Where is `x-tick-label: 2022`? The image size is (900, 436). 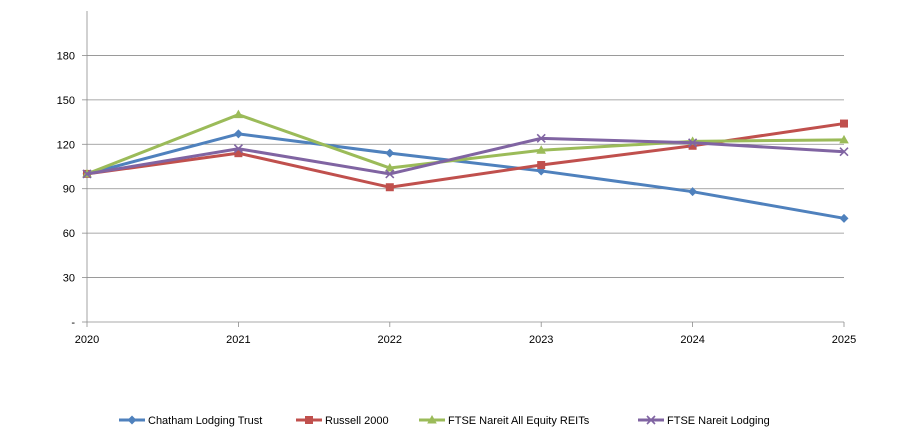
x-tick-label: 2022 is located at coordinates (390, 340).